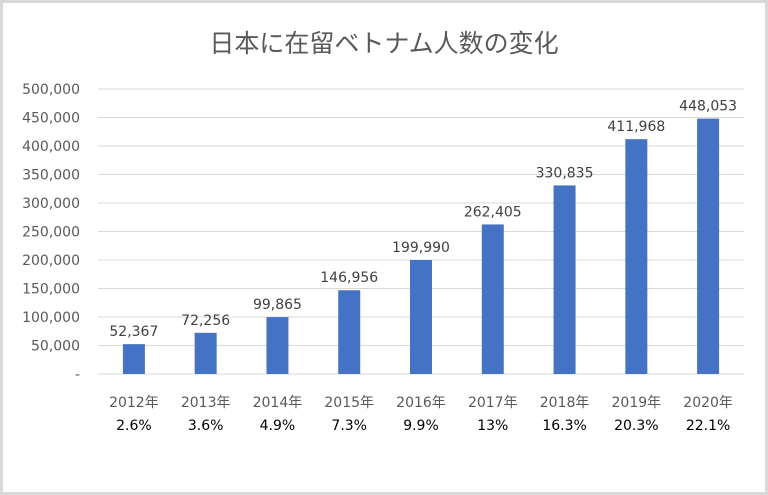 The height and width of the screenshot is (495, 768). I want to click on data-label: 262,405, so click(493, 212).